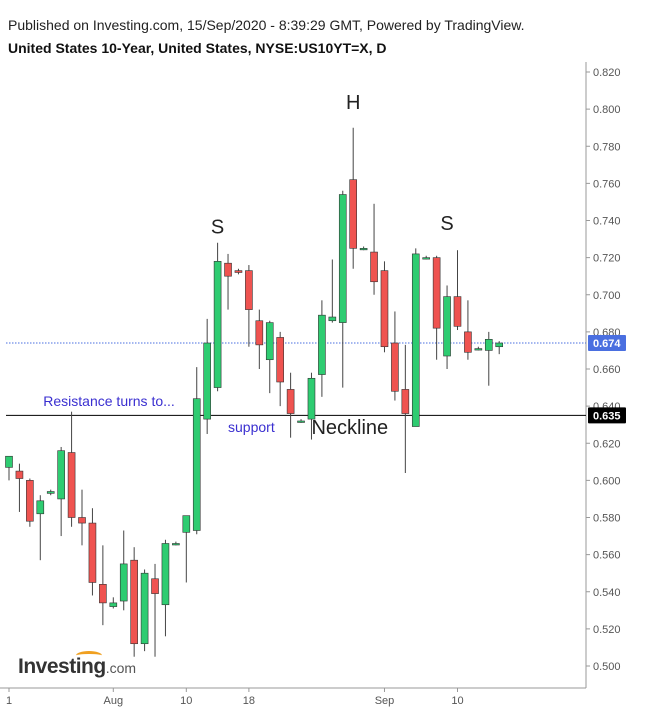 The image size is (651, 714). I want to click on x-tick-label: Aug, so click(114, 701).